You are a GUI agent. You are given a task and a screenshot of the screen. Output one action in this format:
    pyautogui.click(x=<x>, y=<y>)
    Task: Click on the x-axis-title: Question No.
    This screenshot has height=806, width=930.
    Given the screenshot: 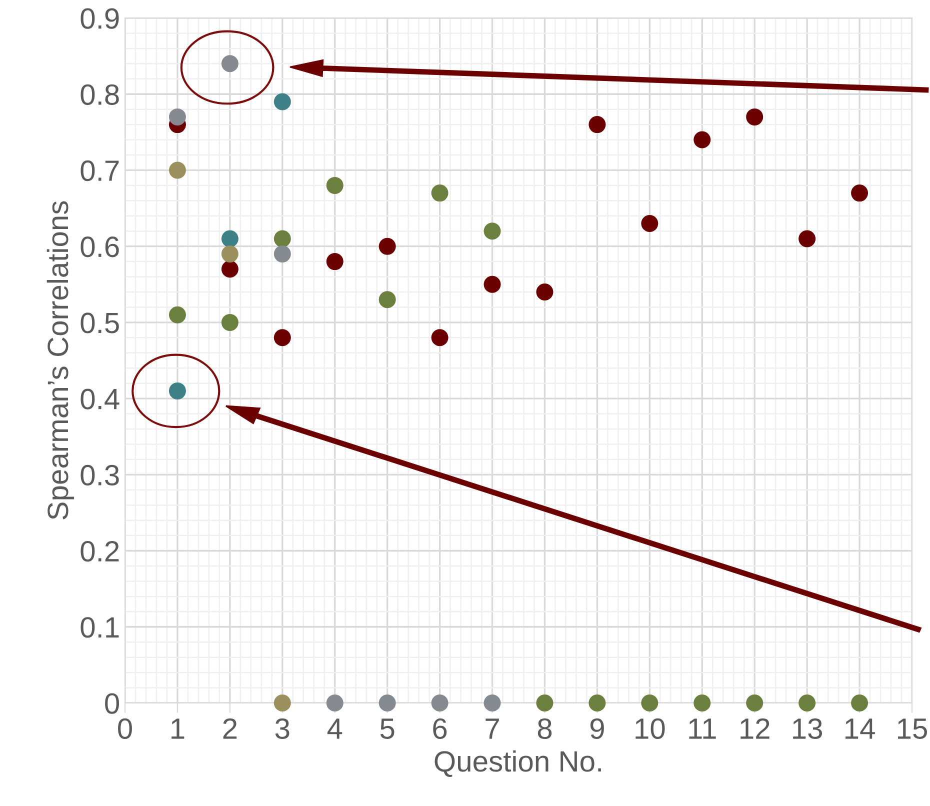 What is the action you would take?
    pyautogui.click(x=517, y=763)
    